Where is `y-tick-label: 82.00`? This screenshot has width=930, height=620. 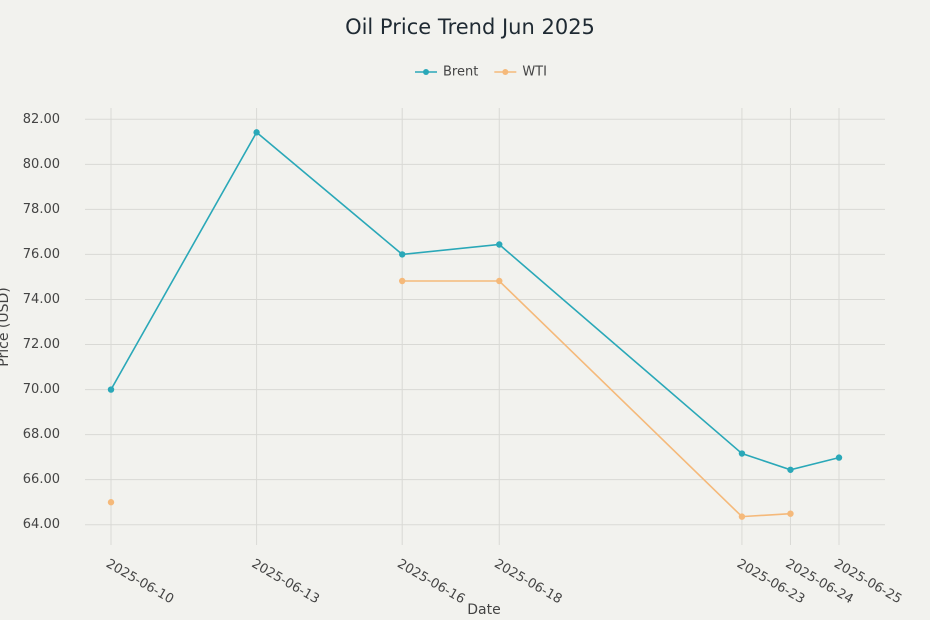
y-tick-label: 82.00 is located at coordinates (41, 119).